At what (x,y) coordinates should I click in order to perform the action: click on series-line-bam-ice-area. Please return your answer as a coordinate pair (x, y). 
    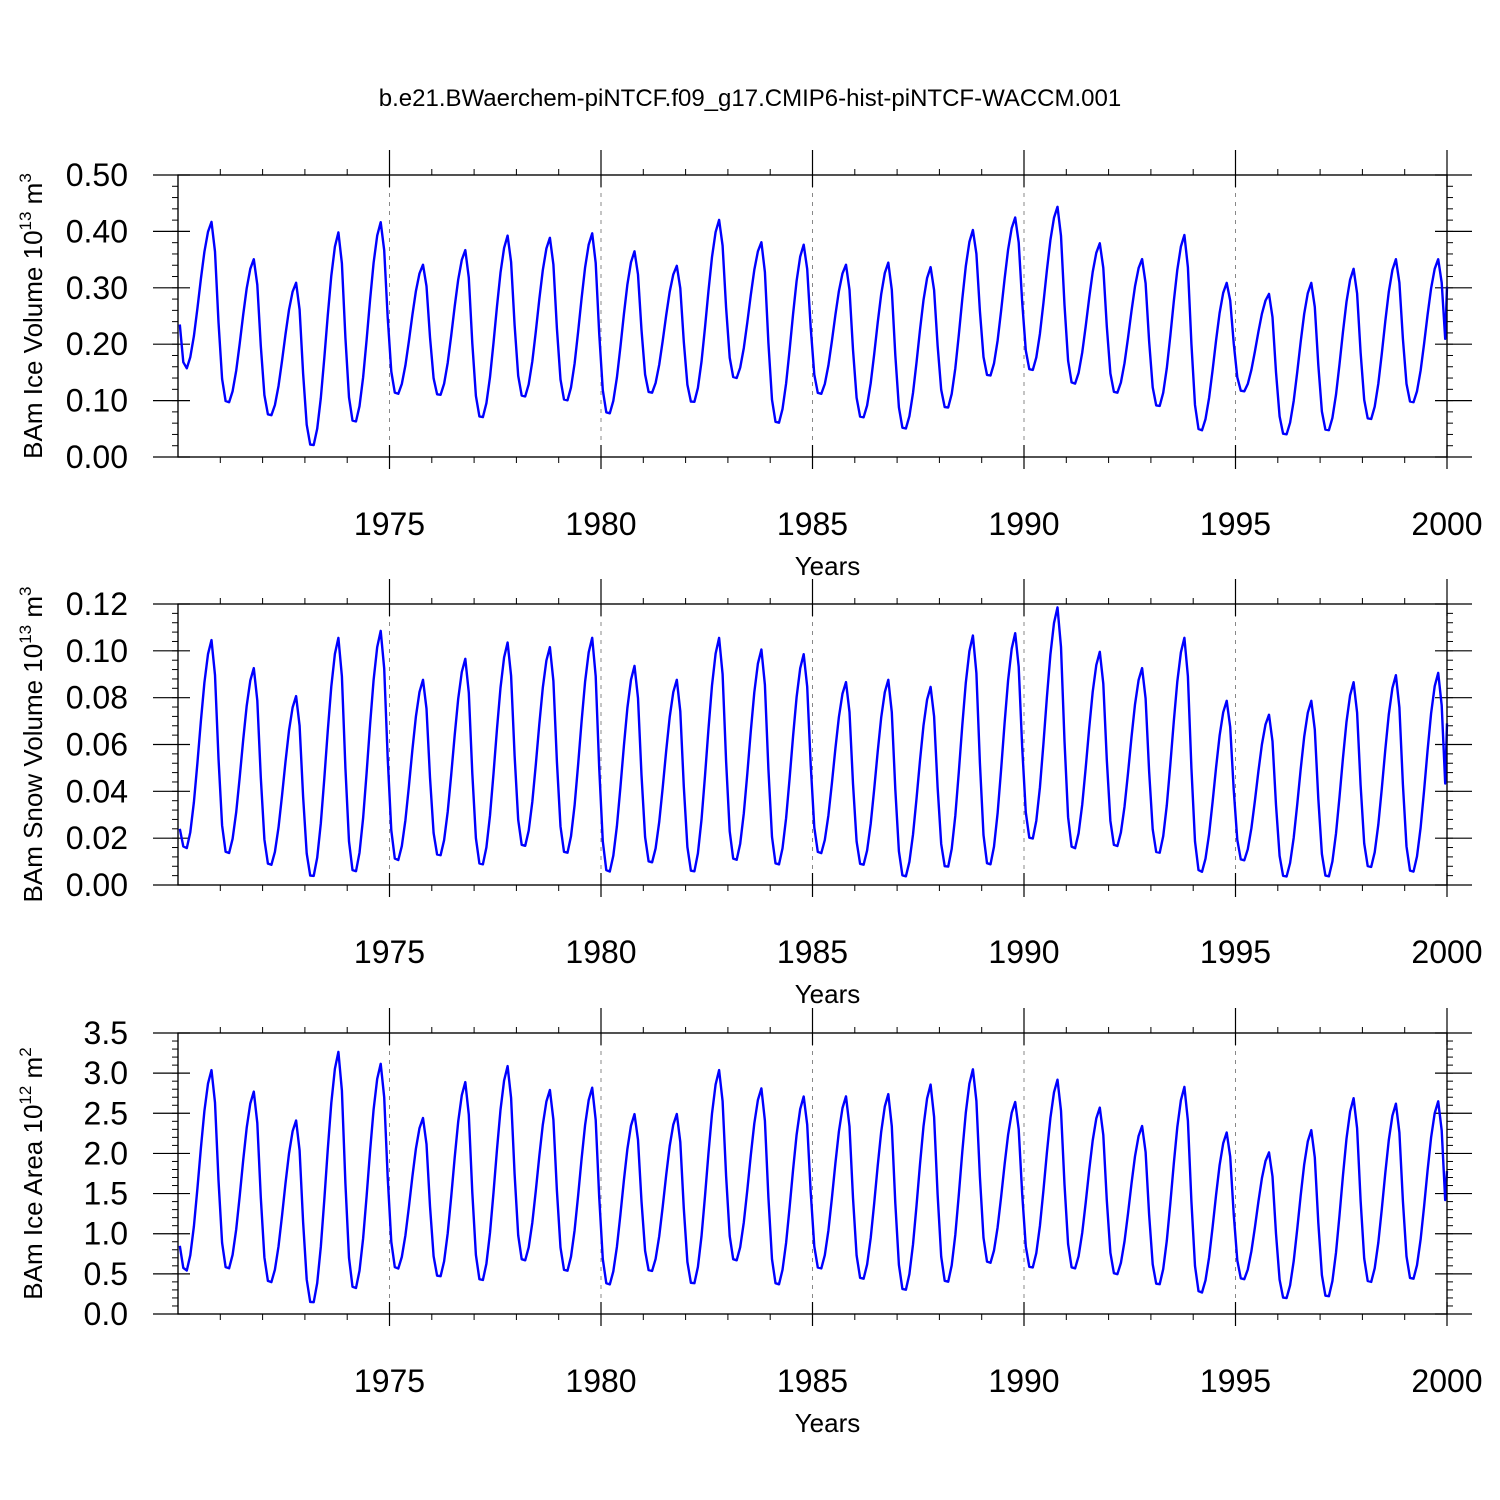
    Looking at the image, I should click on (813, 1177).